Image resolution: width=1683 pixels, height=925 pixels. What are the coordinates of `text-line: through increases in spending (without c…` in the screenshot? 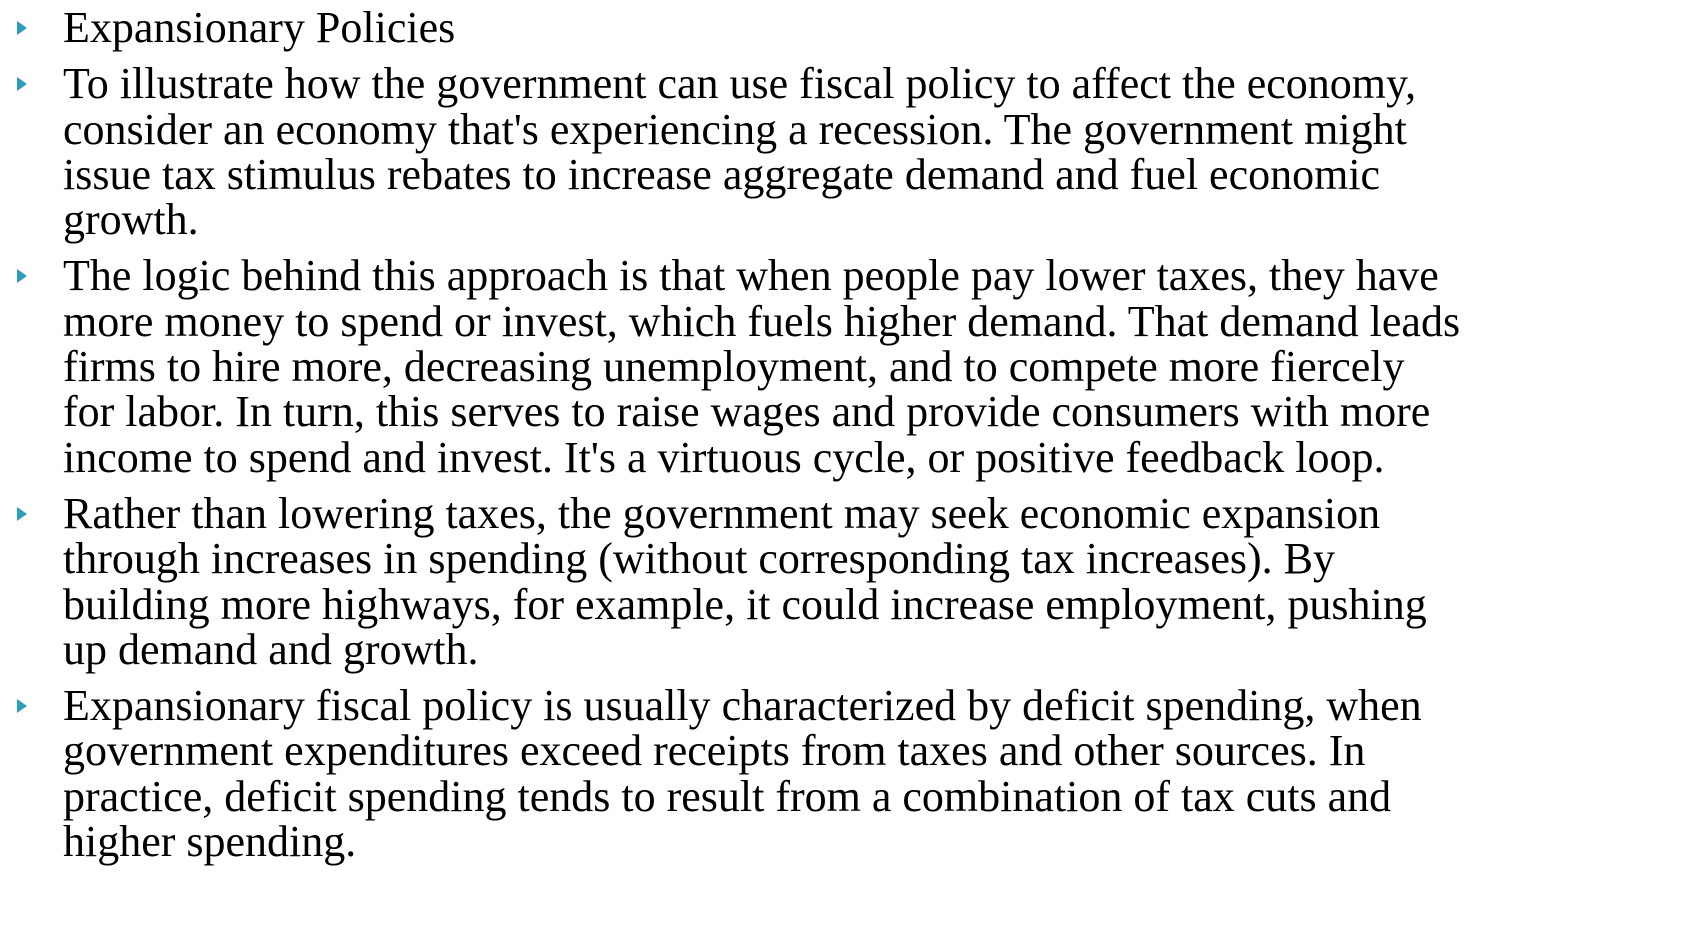 It's located at (699, 559).